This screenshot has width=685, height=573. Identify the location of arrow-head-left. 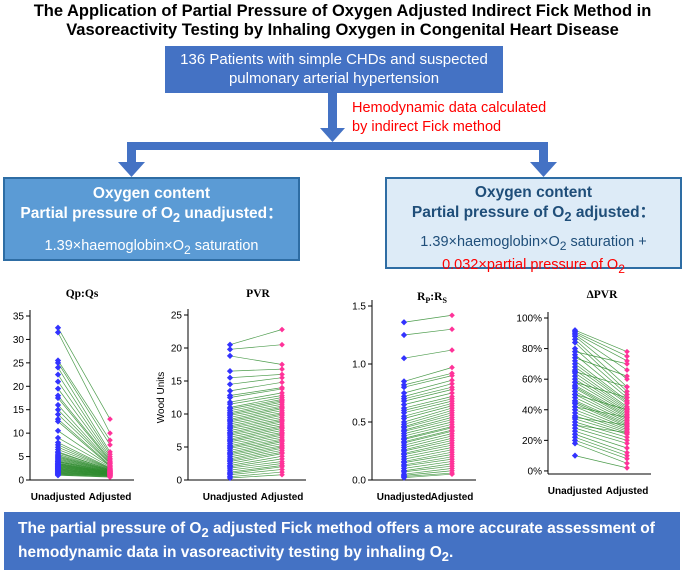
(131, 169).